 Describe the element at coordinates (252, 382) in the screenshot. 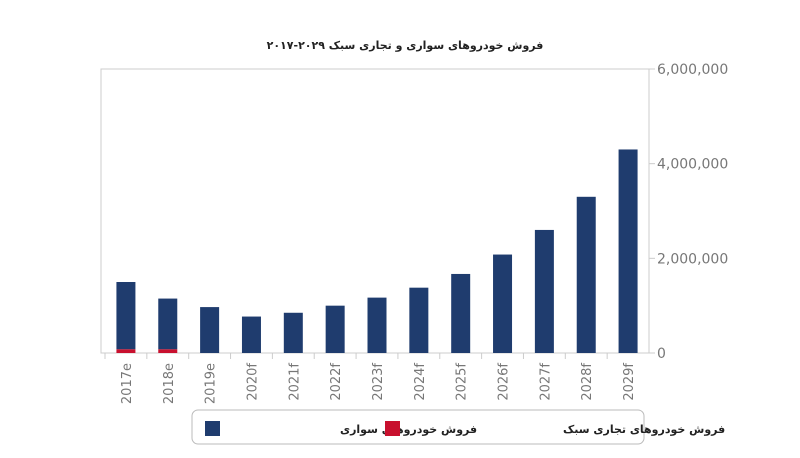

I see `x-tick-label: 2020f` at that location.